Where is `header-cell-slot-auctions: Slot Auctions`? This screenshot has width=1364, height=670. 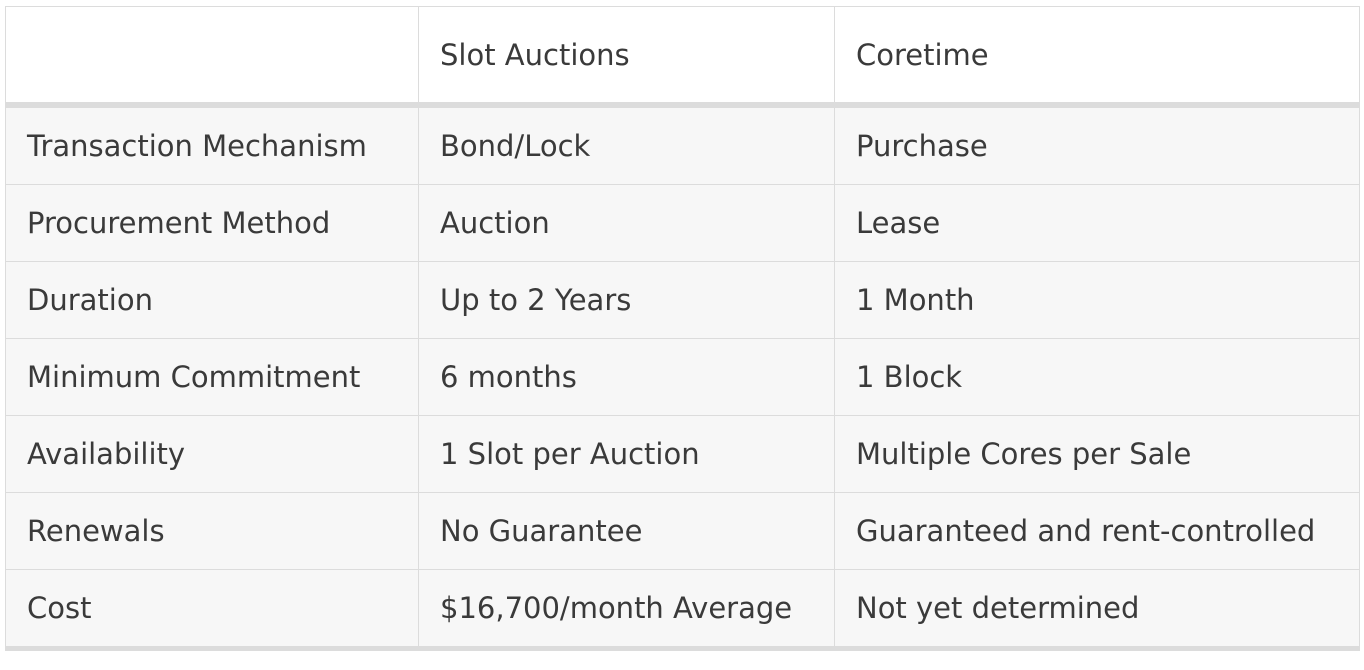
header-cell-slot-auctions: Slot Auctions is located at coordinates (626, 57).